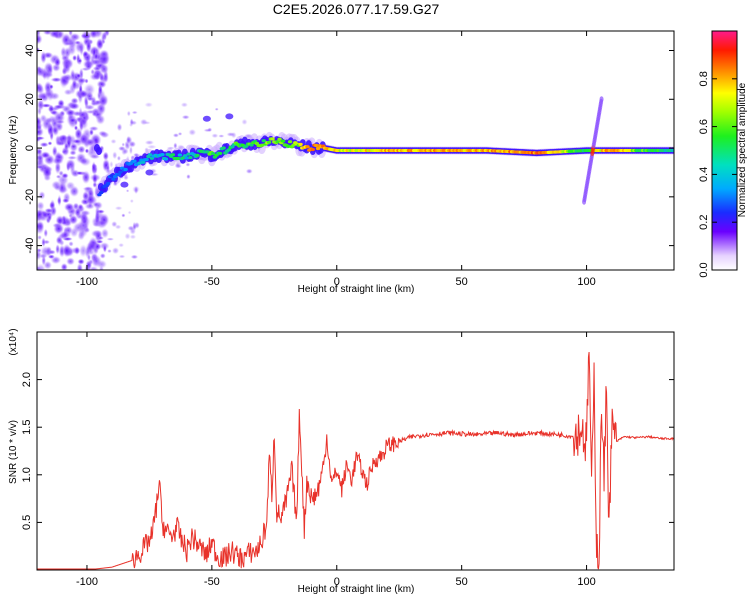 The image size is (750, 605). What do you see at coordinates (30, 246) in the screenshot?
I see `y-tick-label: -40` at bounding box center [30, 246].